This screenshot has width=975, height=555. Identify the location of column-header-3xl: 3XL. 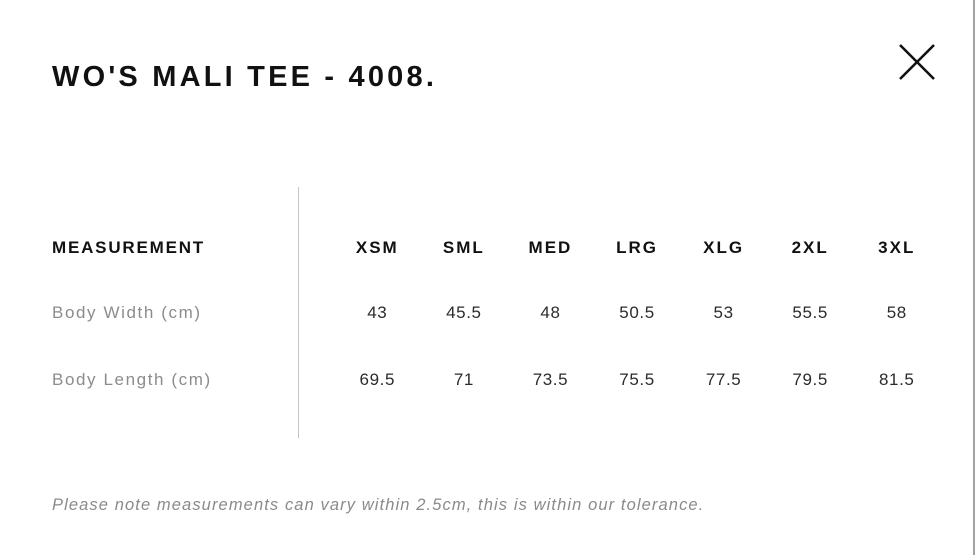
(897, 247).